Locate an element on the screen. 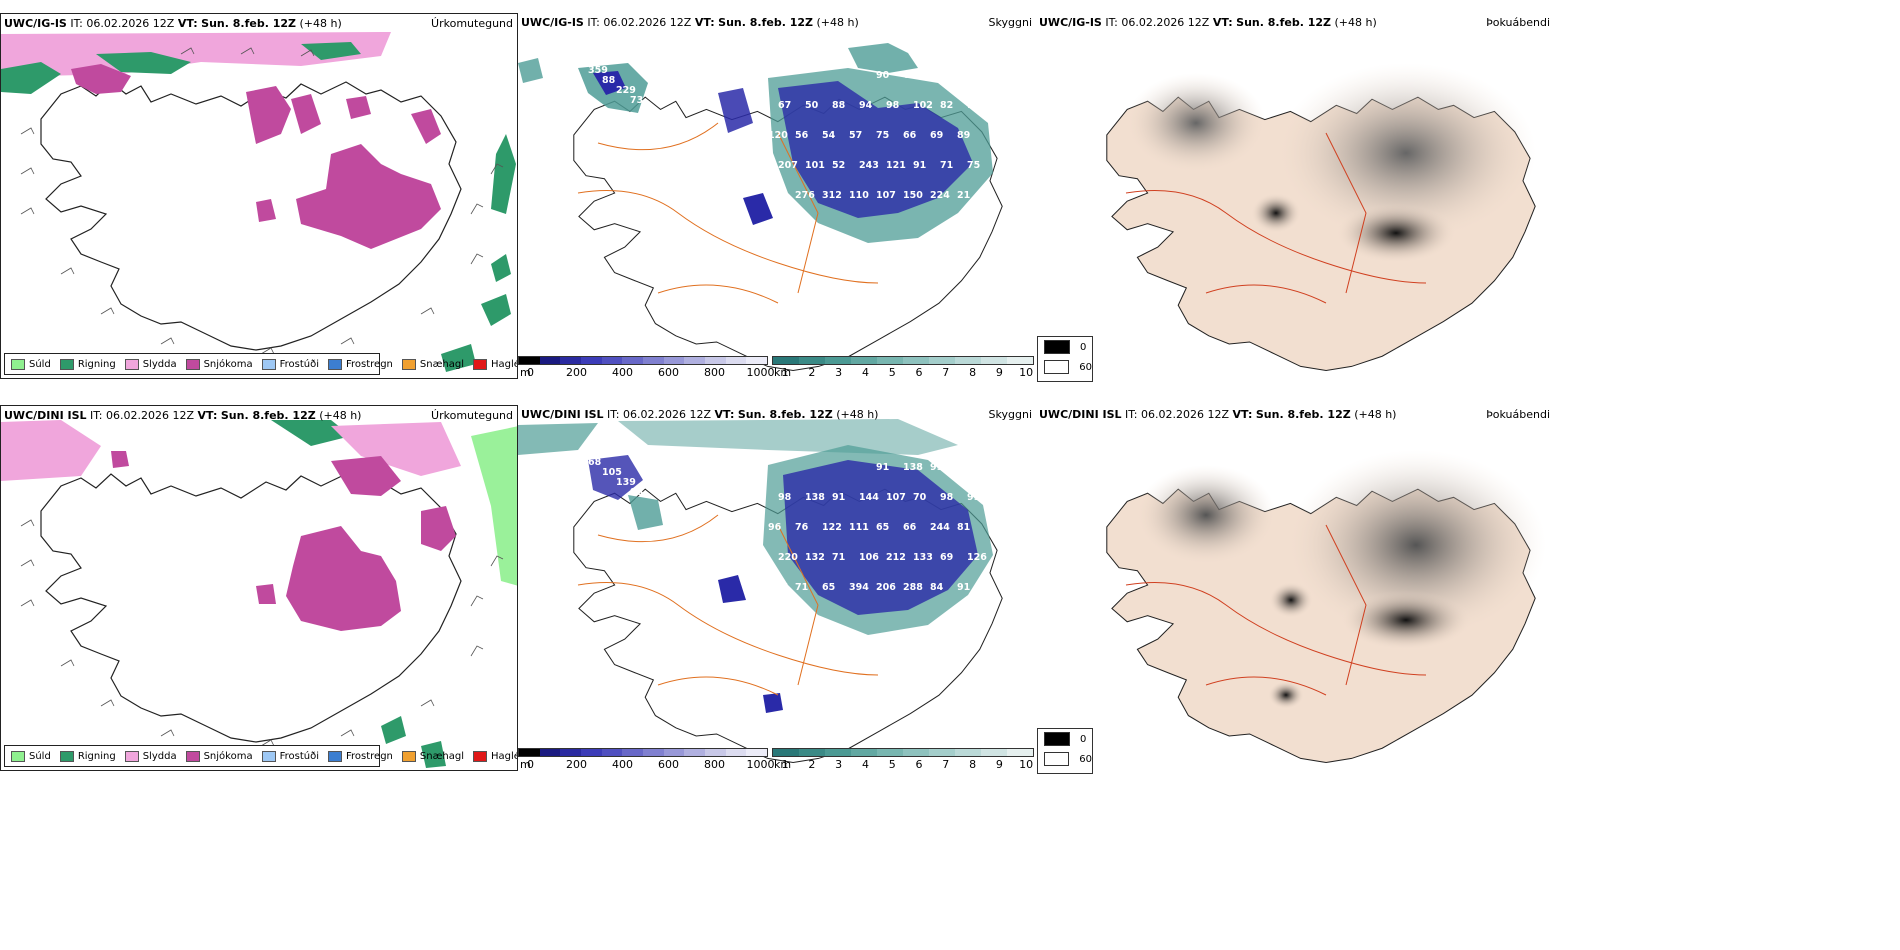 The width and height of the screenshot is (1900, 950). colorbar-tick: 9 is located at coordinates (999, 764).